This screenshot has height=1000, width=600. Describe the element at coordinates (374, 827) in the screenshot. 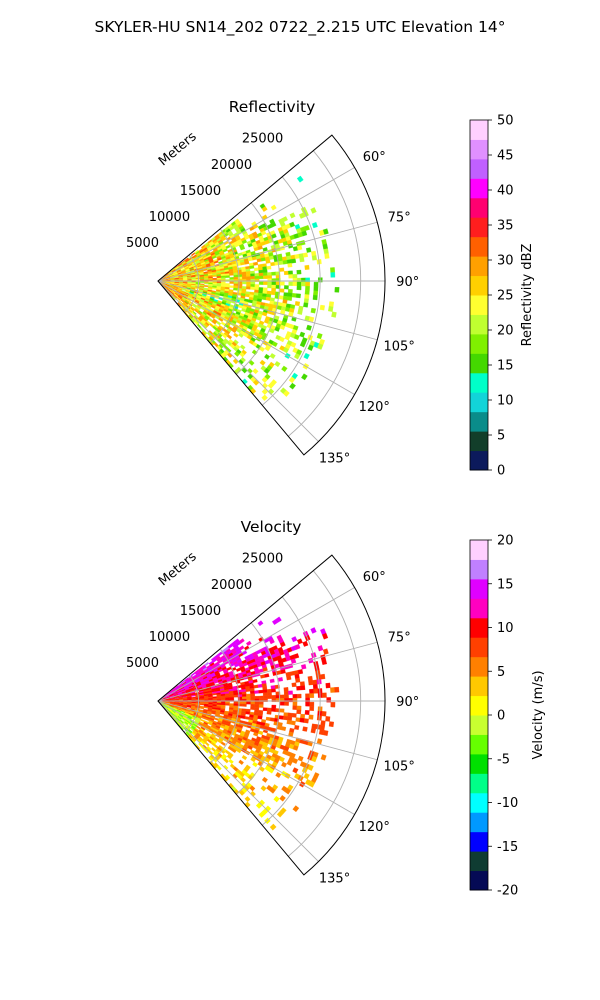

I see `angle-tick-label: 120°` at that location.